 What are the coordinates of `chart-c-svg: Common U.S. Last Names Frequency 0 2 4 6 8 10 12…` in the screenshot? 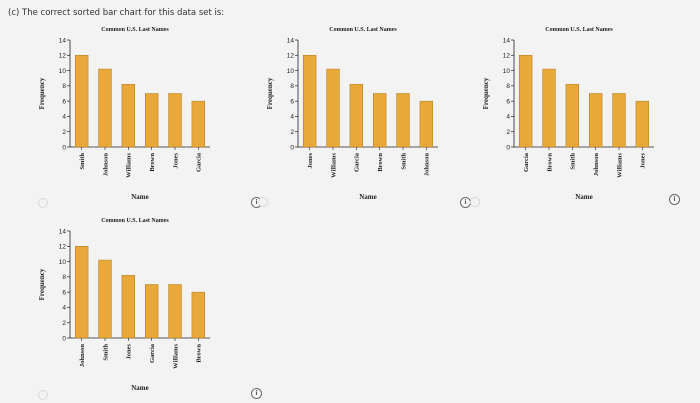 It's located at (568, 114).